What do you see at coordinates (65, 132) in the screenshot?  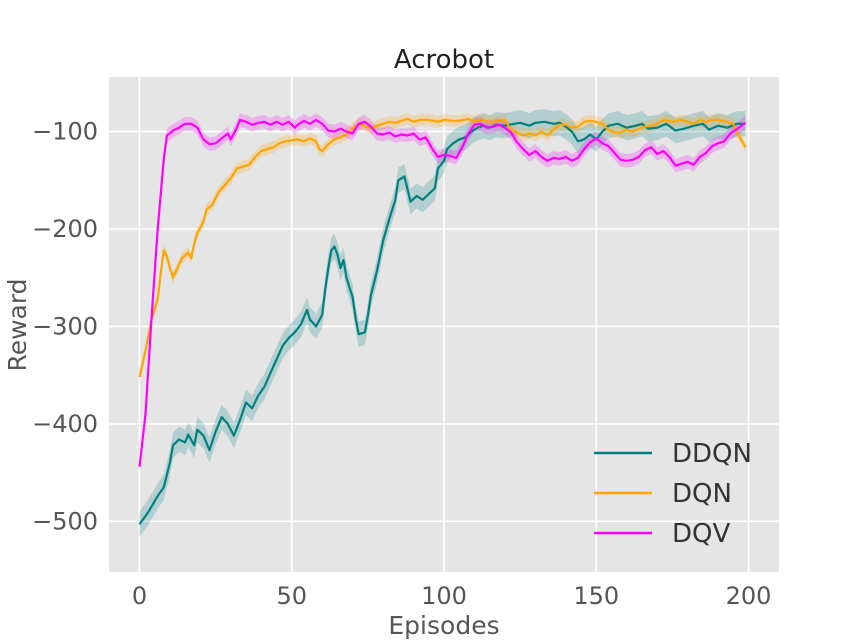 I see `y-tick-label: −100` at bounding box center [65, 132].